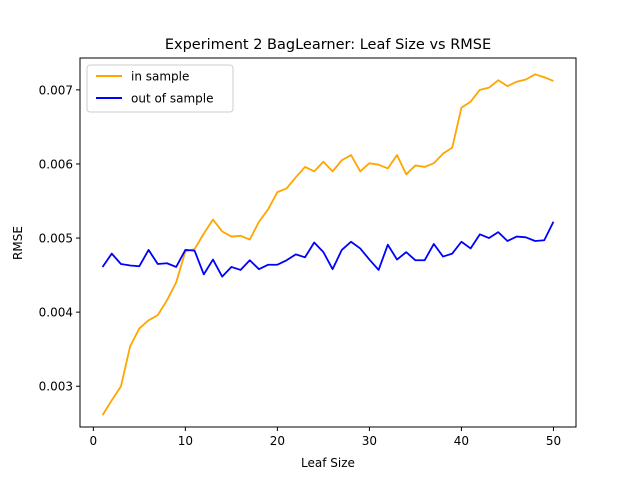  I want to click on x-tick-label: 10, so click(185, 441).